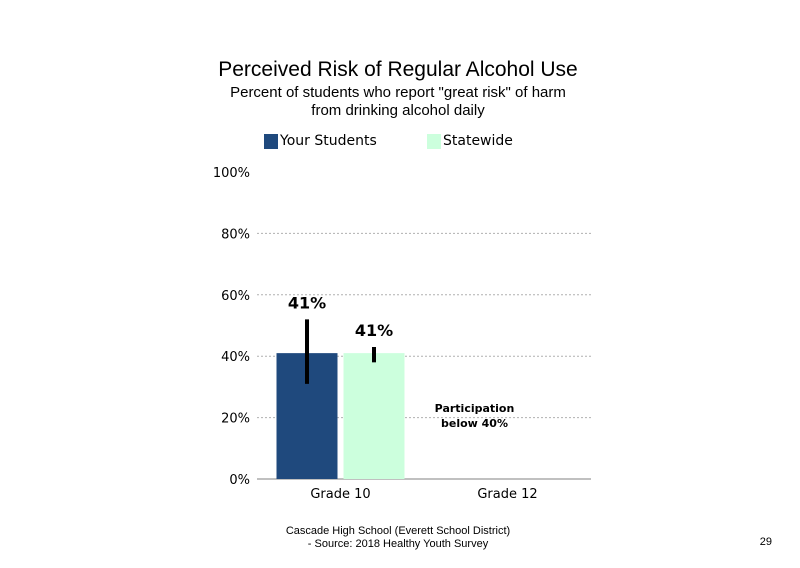 The image size is (800, 568). I want to click on legend-swatch-your-students, so click(271, 141).